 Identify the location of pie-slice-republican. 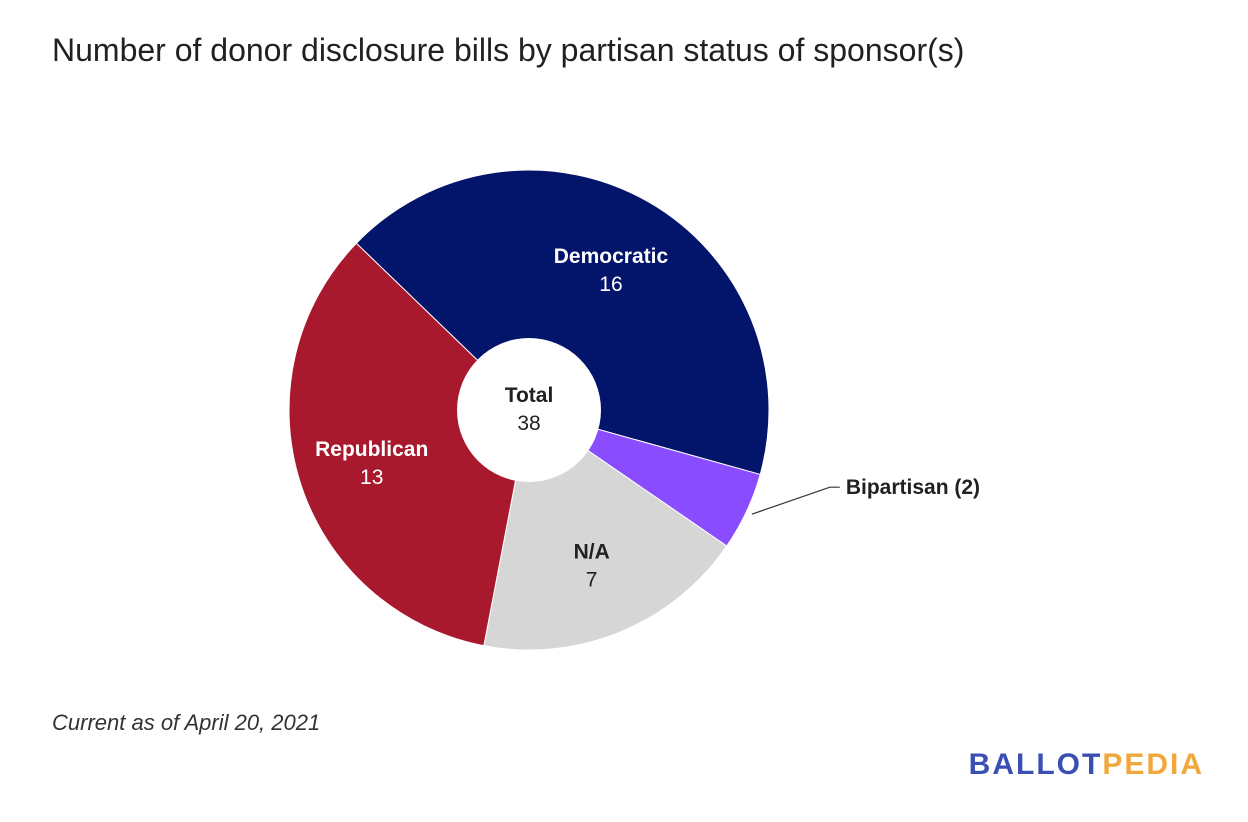
(409, 444).